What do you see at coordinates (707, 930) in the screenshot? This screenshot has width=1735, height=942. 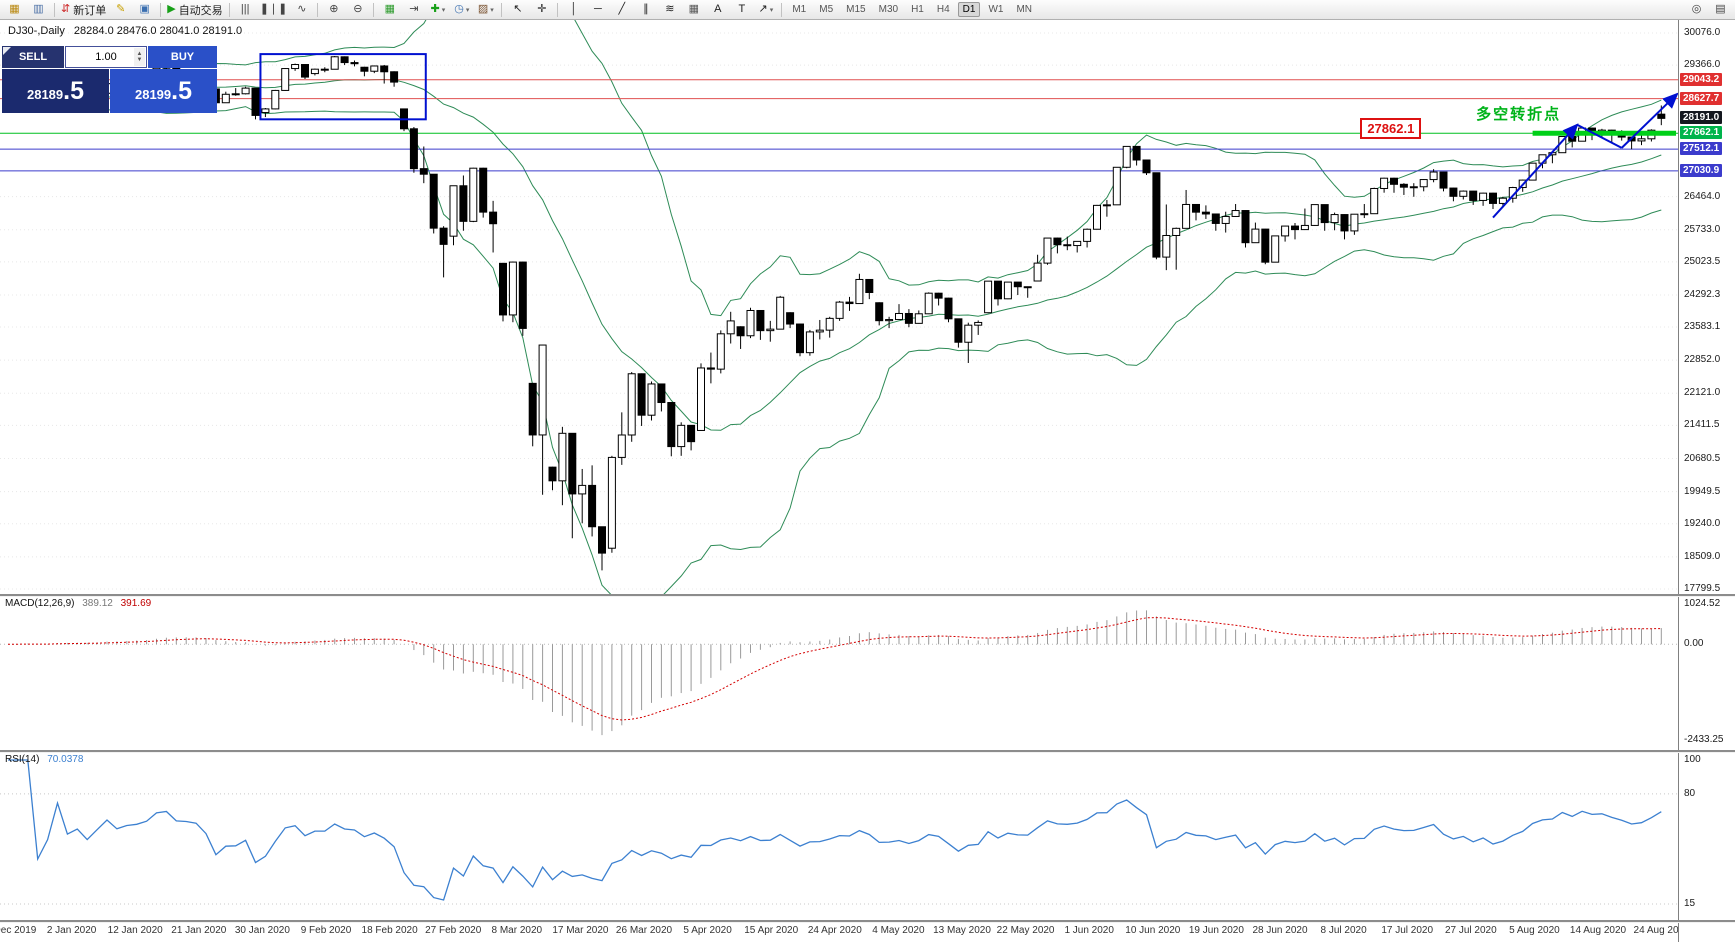 I see `date-tick-label: 5 Apr 2020` at bounding box center [707, 930].